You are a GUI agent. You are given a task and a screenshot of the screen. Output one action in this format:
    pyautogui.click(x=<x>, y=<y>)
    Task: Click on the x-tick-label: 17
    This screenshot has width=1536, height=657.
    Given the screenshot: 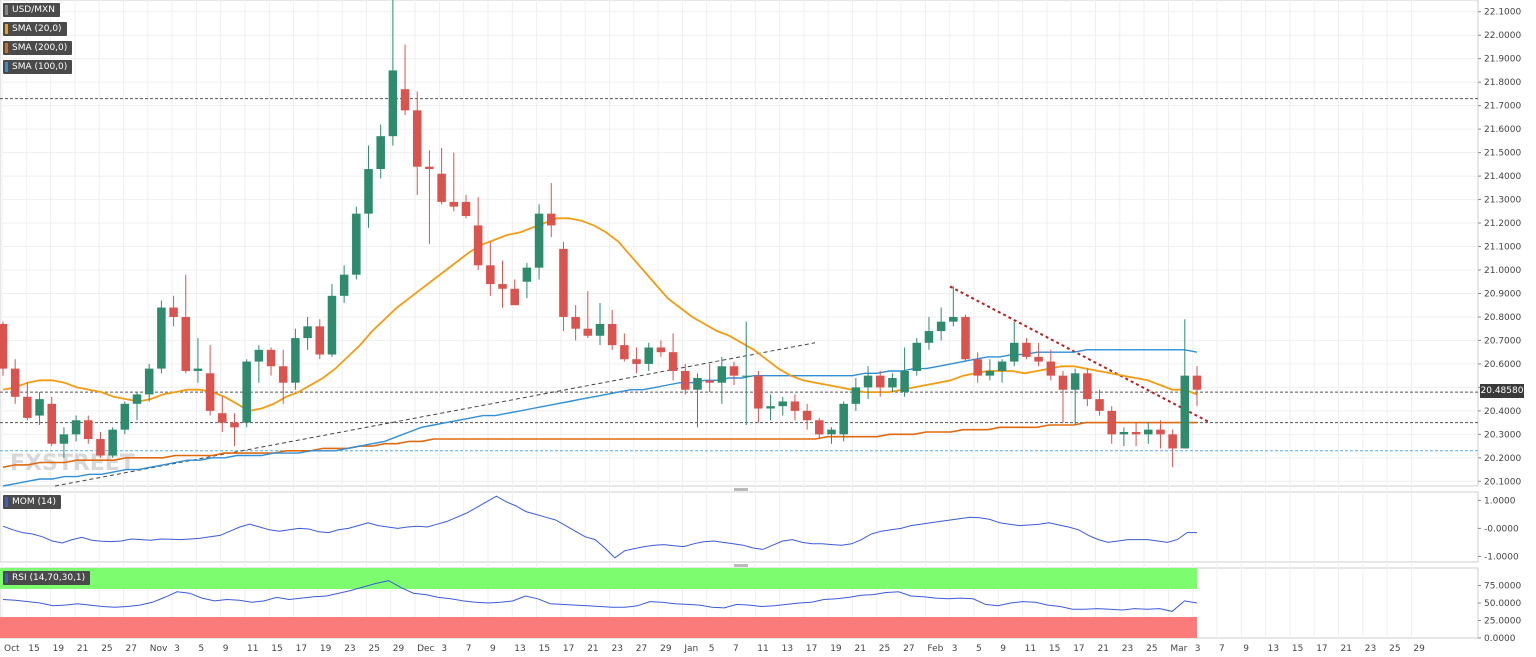 What is the action you would take?
    pyautogui.click(x=1078, y=649)
    